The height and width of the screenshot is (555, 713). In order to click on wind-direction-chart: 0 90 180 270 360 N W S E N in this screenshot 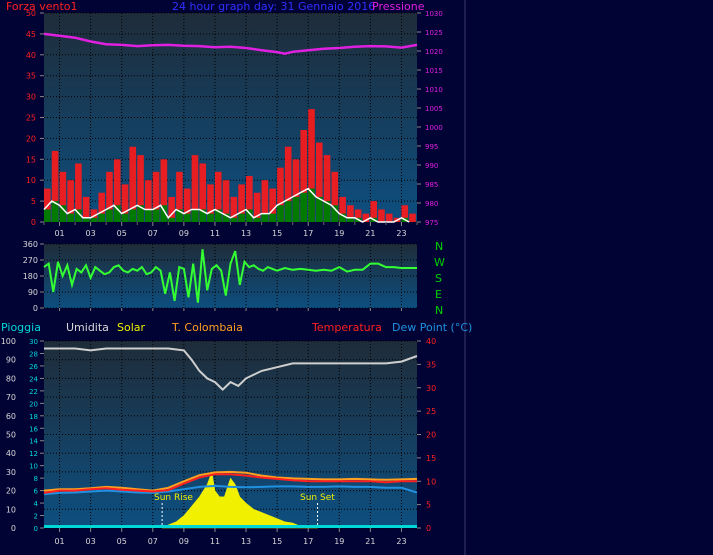, I will do `click(234, 278)`.